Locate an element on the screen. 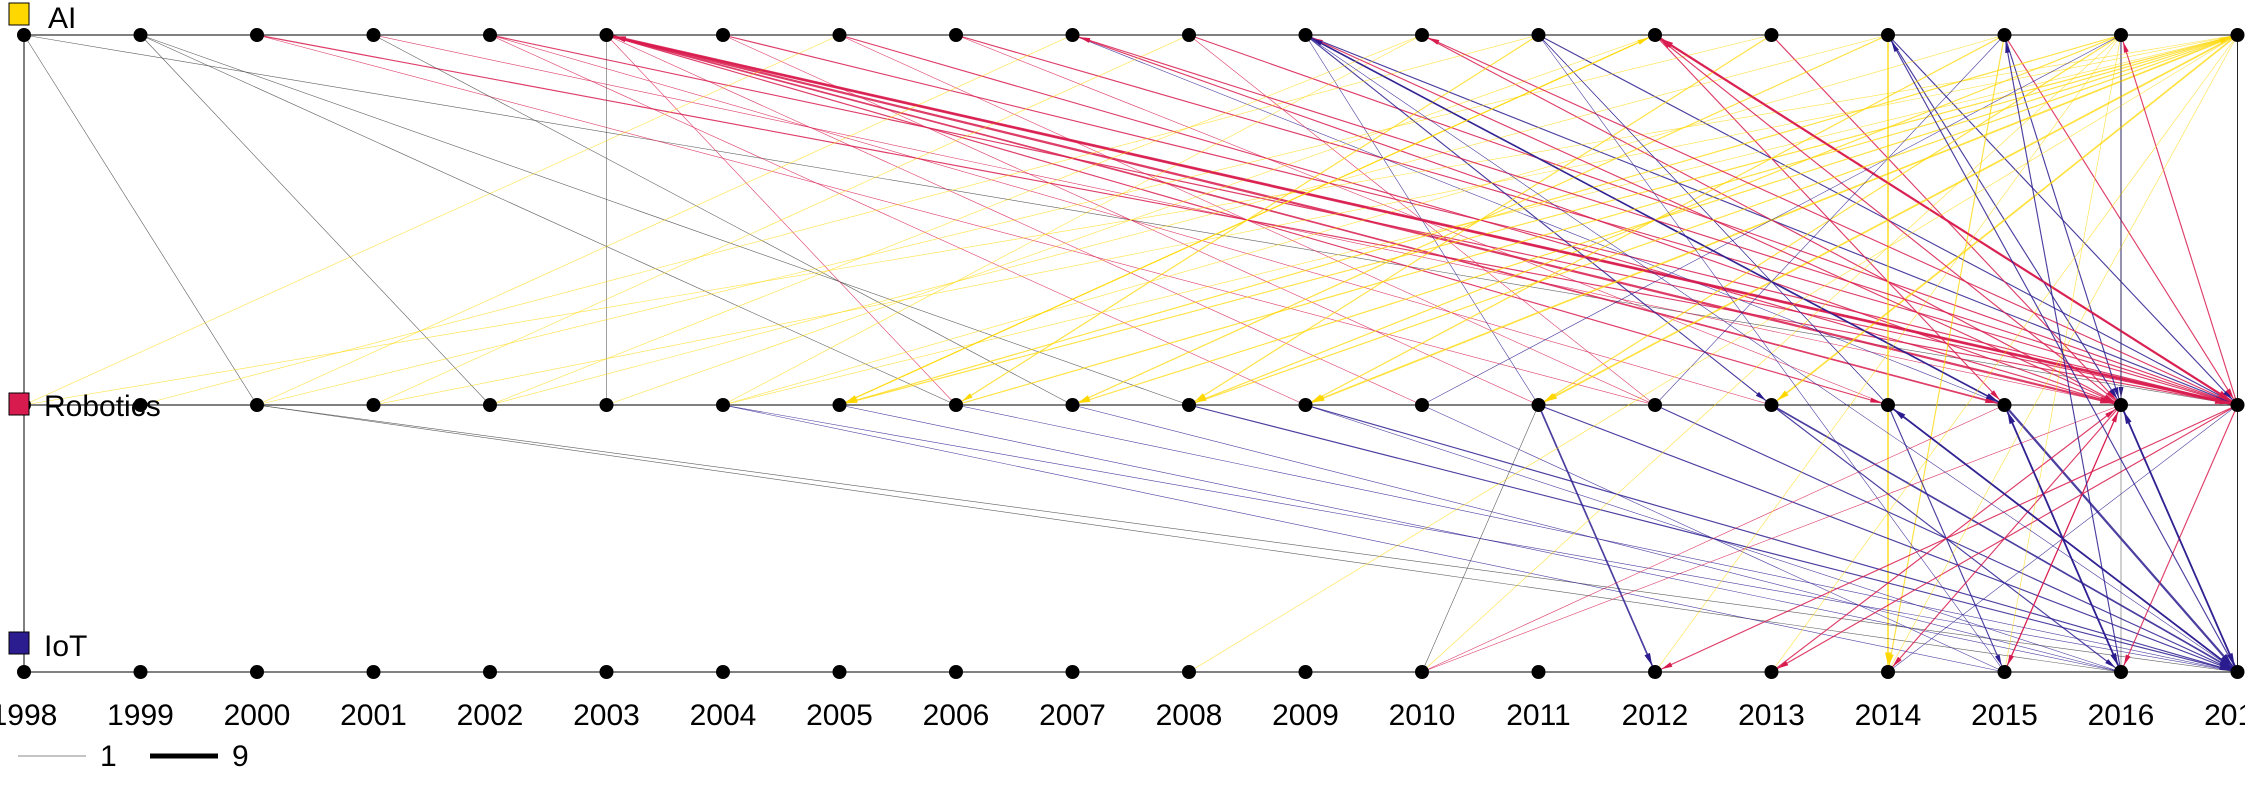 This screenshot has width=2245, height=811. node-iot-2009 is located at coordinates (1305, 672).